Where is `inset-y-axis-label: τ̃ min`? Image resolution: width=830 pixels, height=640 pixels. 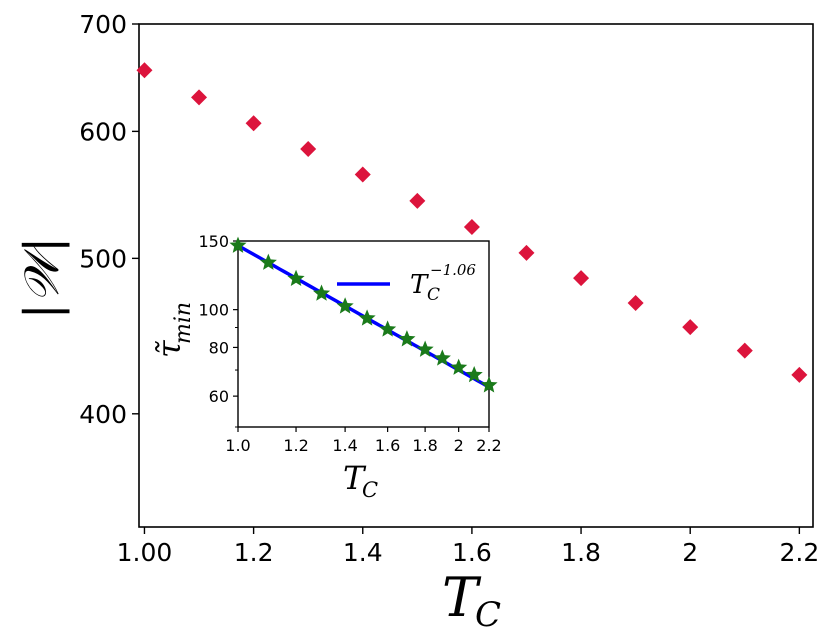 inset-y-axis-label: τ̃ min is located at coordinates (173, 330).